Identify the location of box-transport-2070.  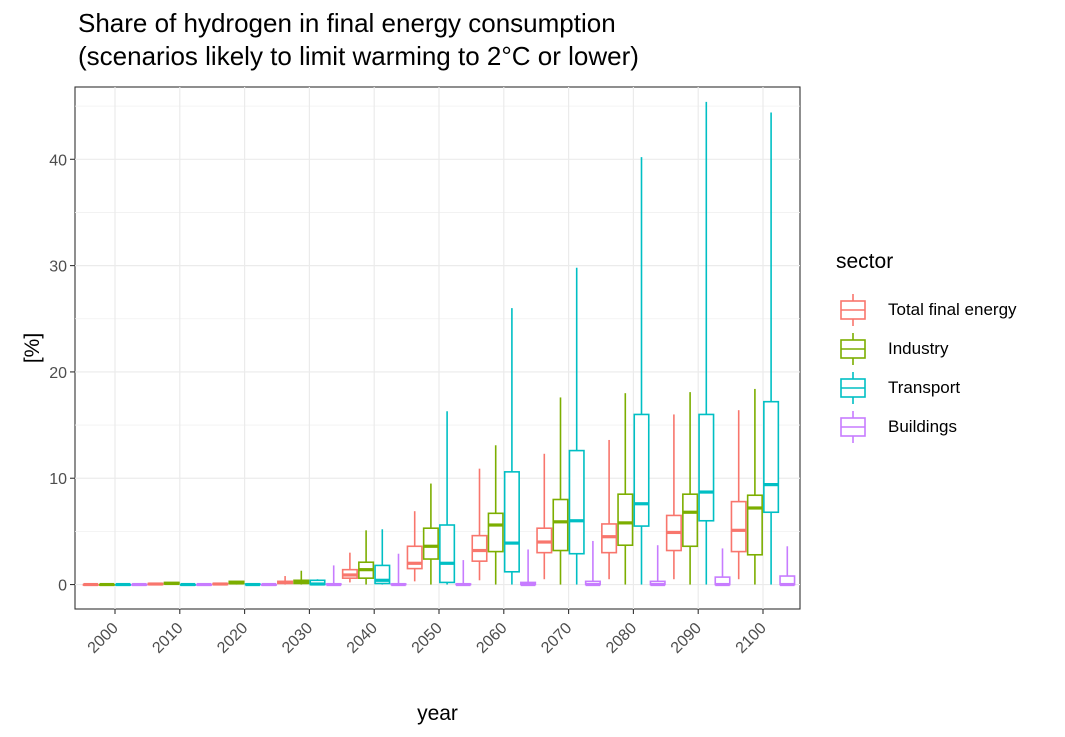
(576, 426).